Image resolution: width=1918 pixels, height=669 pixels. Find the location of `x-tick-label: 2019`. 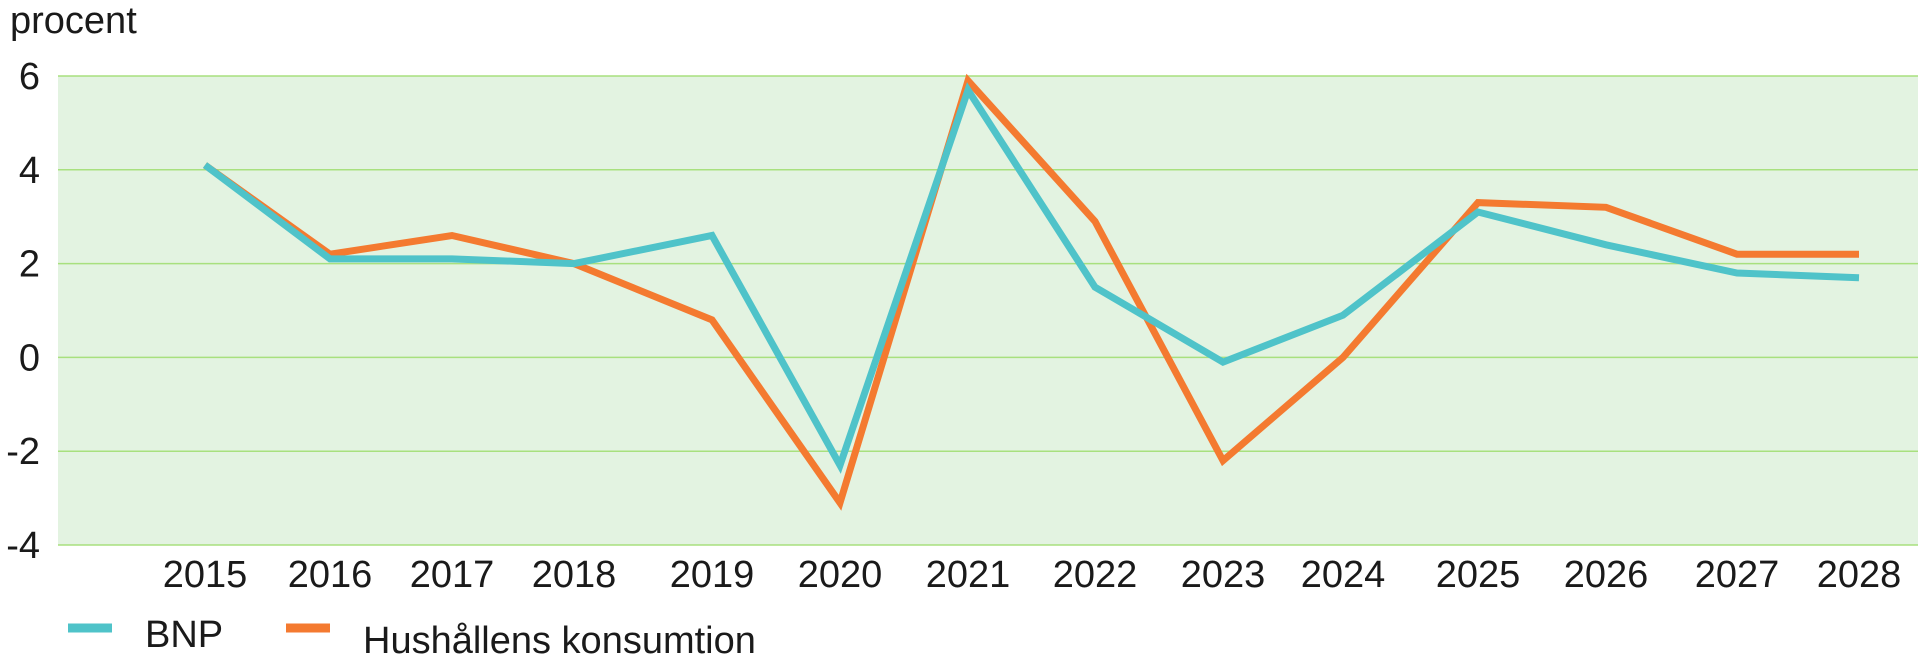

x-tick-label: 2019 is located at coordinates (712, 575).